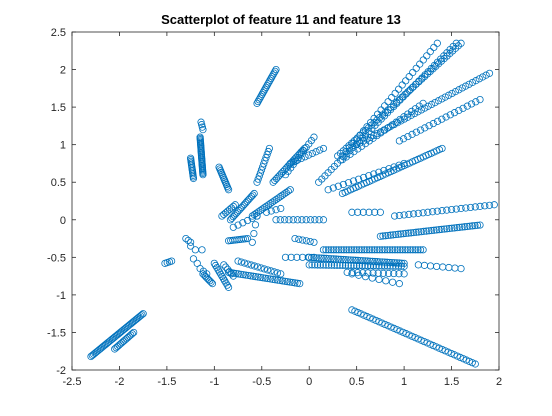  Describe the element at coordinates (404, 382) in the screenshot. I see `x-tick-label: 1` at that location.